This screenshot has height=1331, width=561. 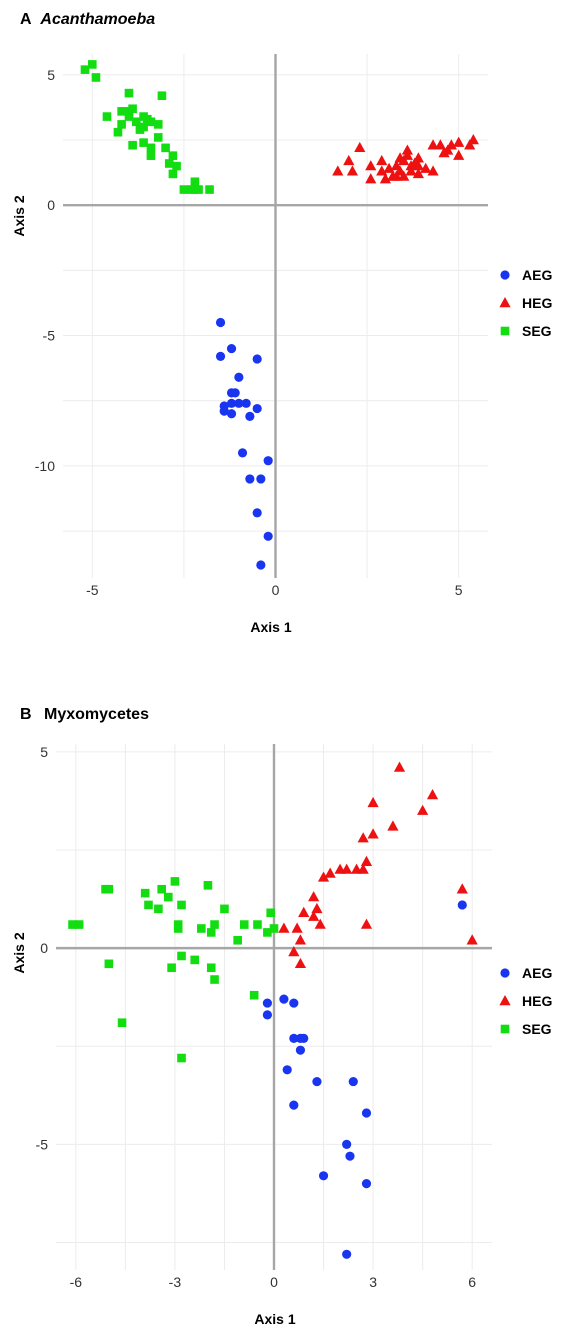 I want to click on panel-a-x-tick-label: 0, so click(x=276, y=590).